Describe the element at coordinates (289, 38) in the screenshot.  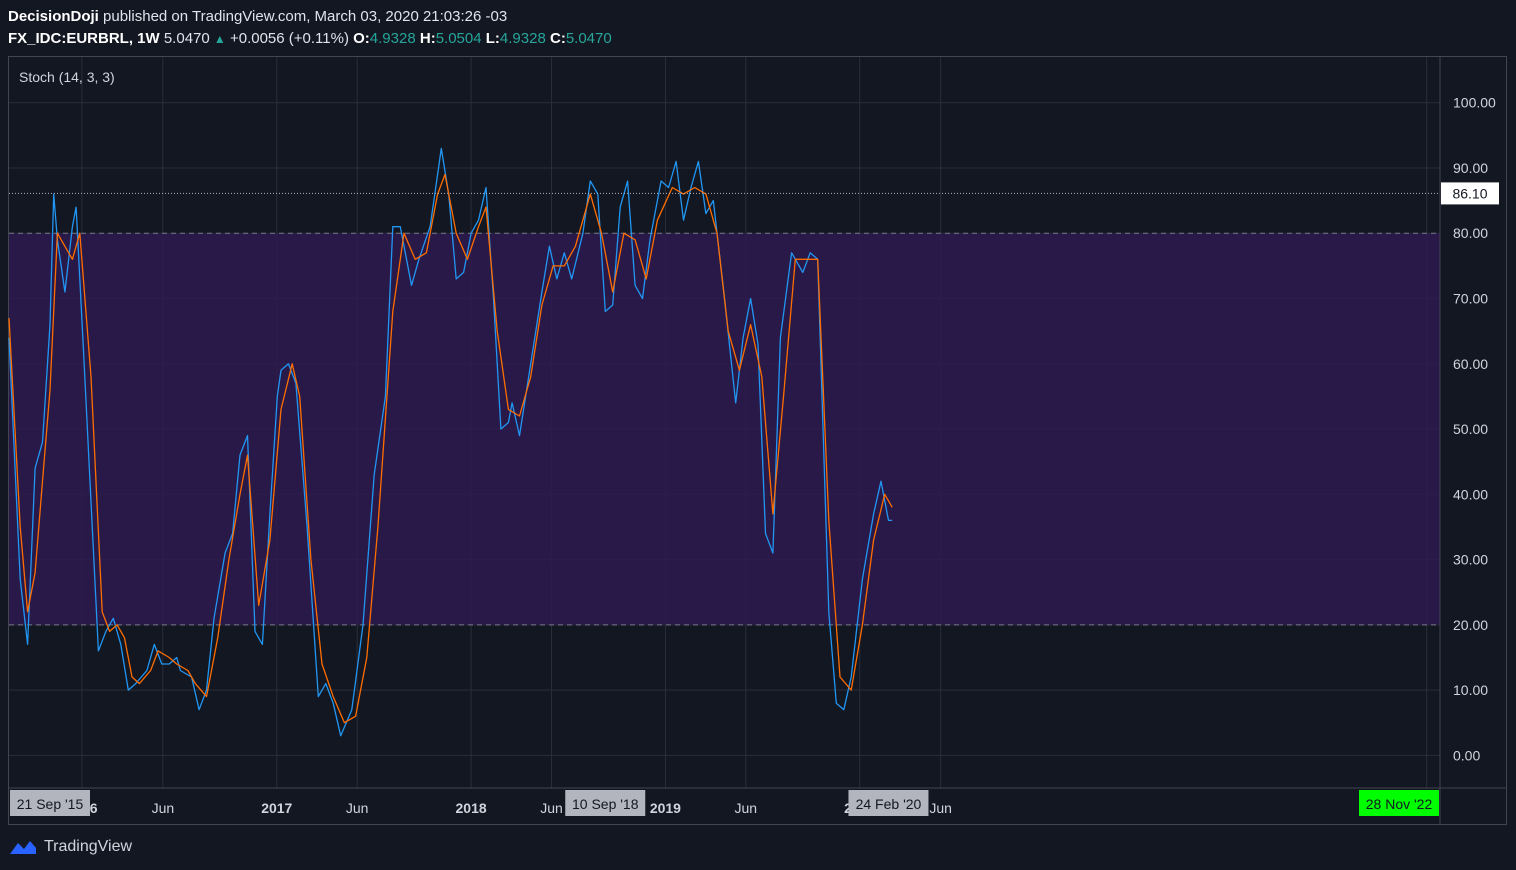
I see `price-change: +0.0056 (+0.11%)` at that location.